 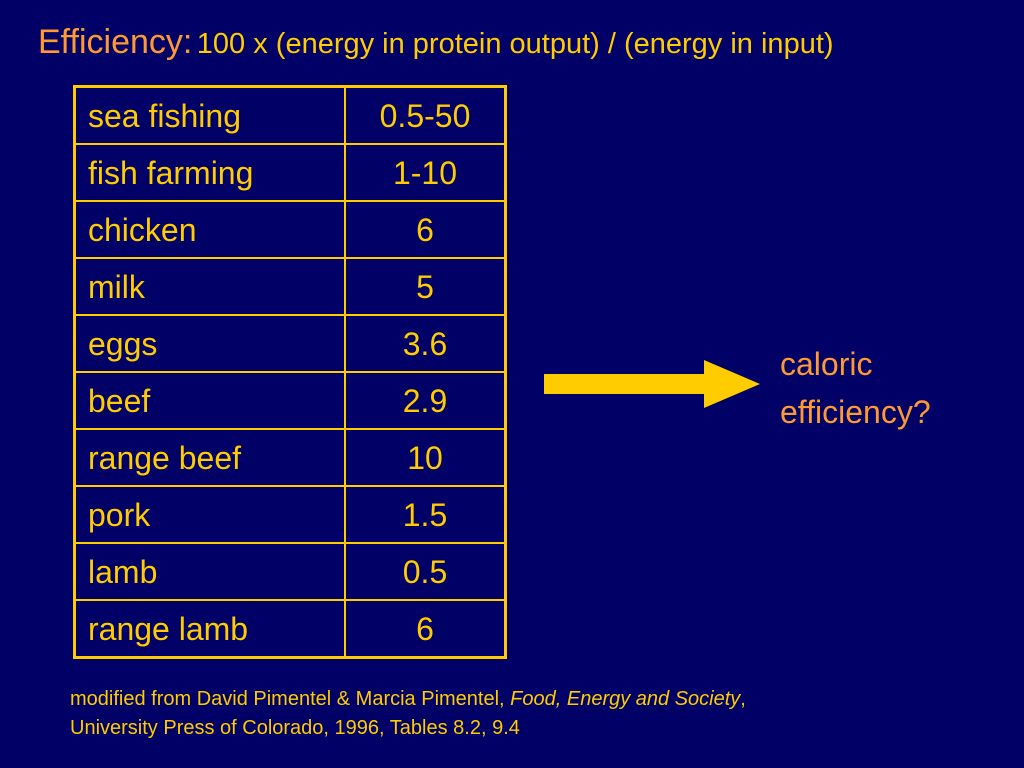 I want to click on row-label: range lamb, so click(x=209, y=629).